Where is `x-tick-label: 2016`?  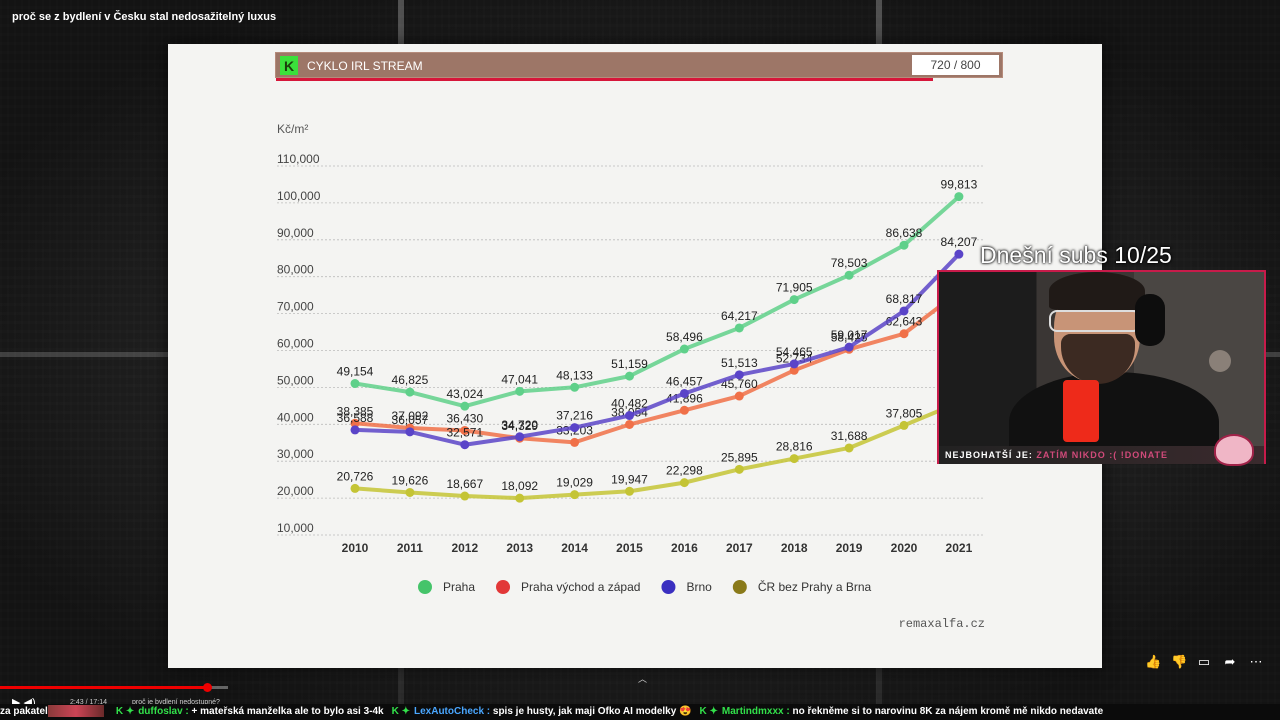
x-tick-label: 2016 is located at coordinates (684, 548).